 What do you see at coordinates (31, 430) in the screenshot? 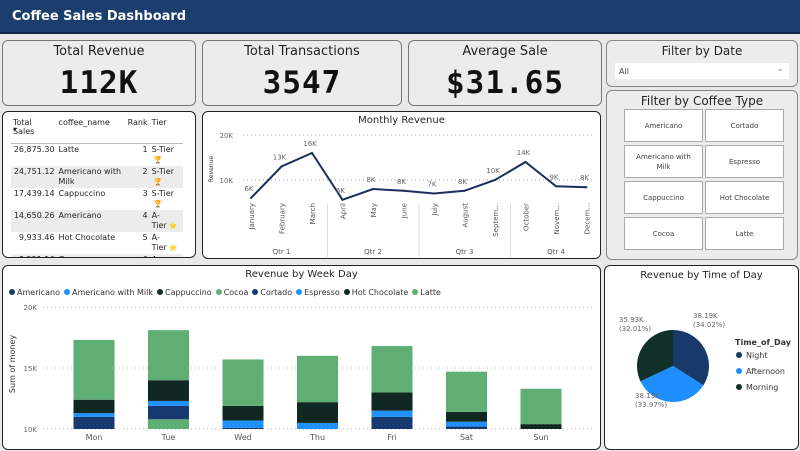
I see `y-tick-label: 10K` at bounding box center [31, 430].